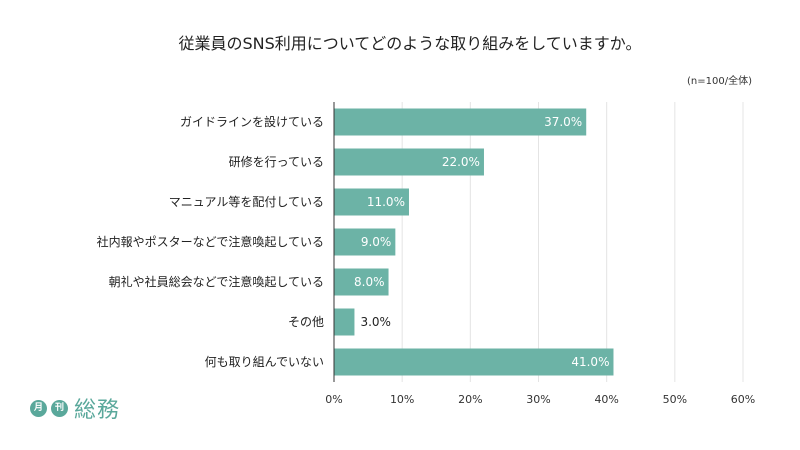 Image resolution: width=800 pixels, height=450 pixels. I want to click on category-label: 朝礼や社員総会などで注意喚起している, so click(216, 281).